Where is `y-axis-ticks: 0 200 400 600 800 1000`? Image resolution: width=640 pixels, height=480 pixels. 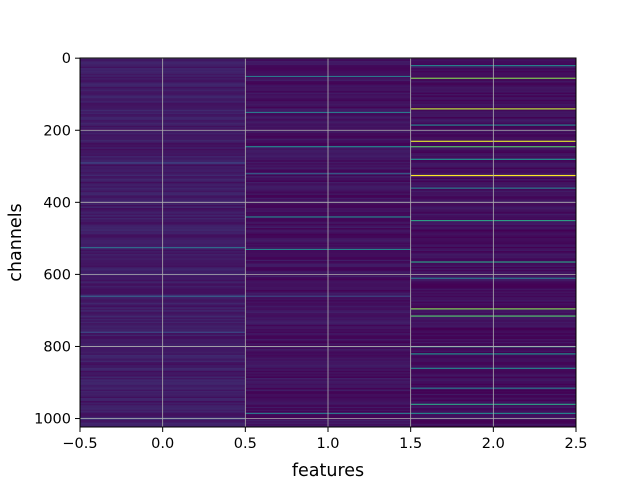 y-axis-ticks: 0 200 400 600 800 1000 is located at coordinates (57, 239).